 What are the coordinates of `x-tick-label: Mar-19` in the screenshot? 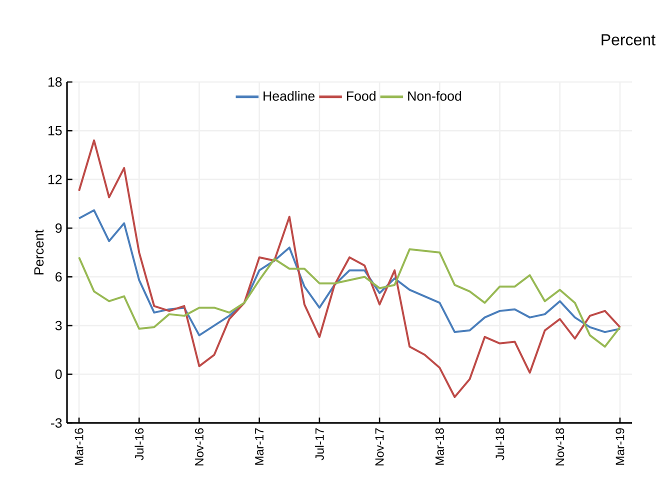 It's located at (620, 446).